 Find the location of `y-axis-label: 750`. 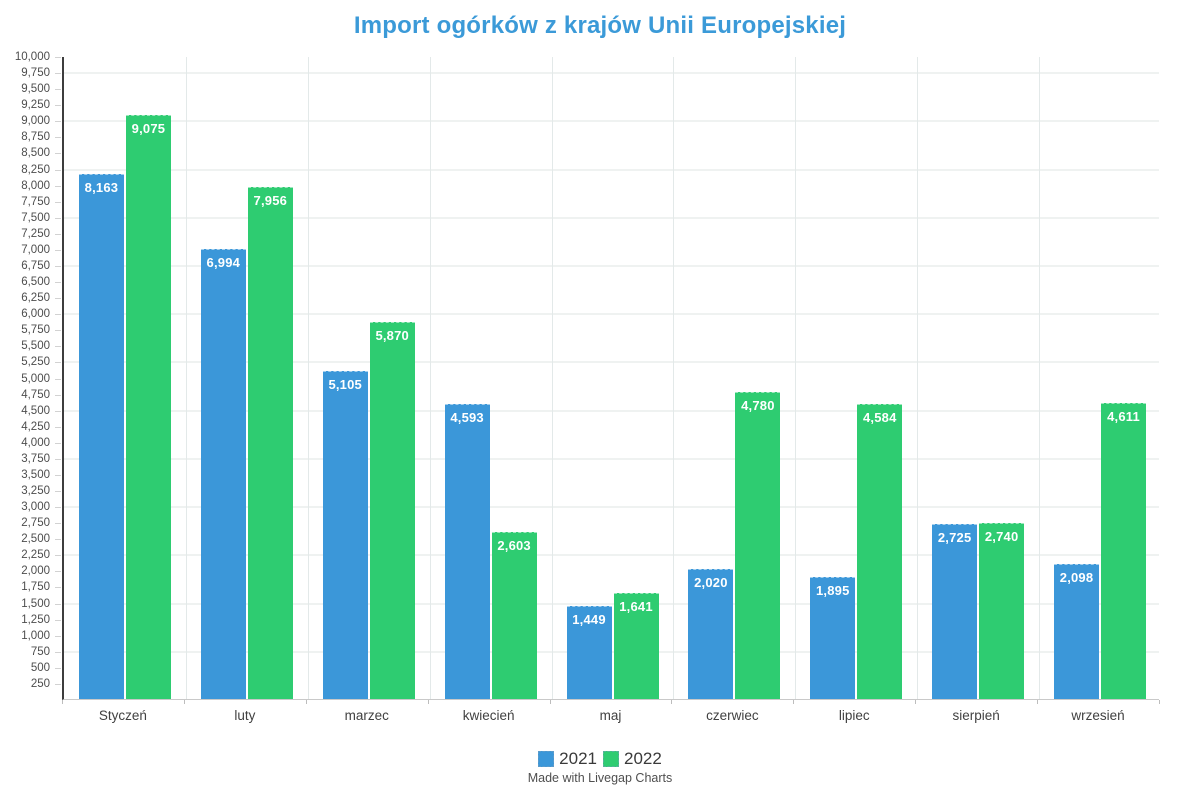

y-axis-label: 750 is located at coordinates (40, 651).